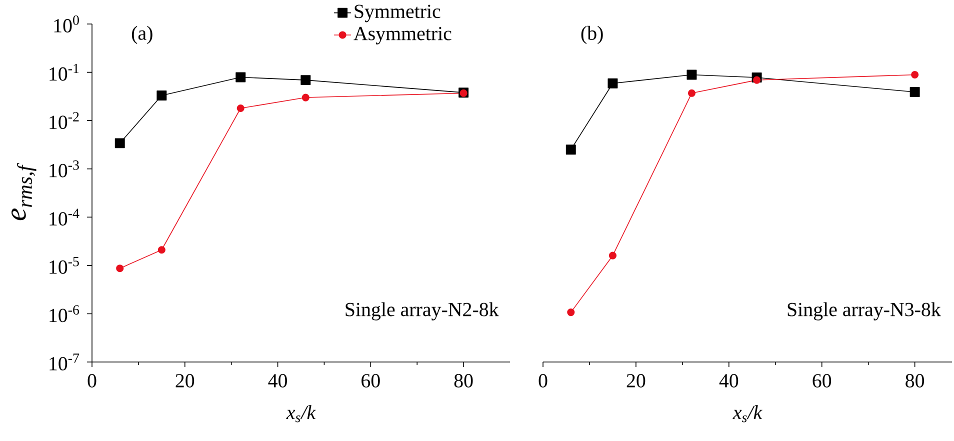 The width and height of the screenshot is (954, 441). What do you see at coordinates (65, 313) in the screenshot?
I see `y-tick-label: 10$^{-6}$` at bounding box center [65, 313].